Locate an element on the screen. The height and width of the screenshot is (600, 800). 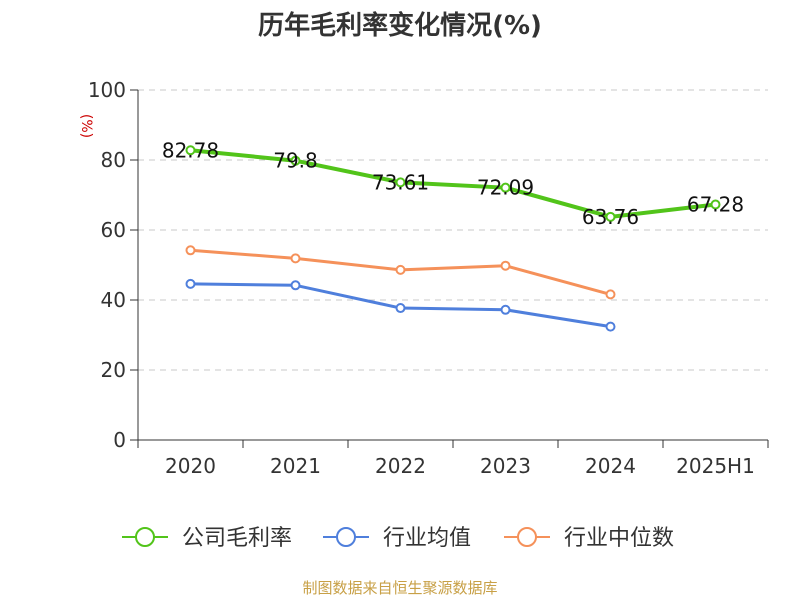
data-label: 67.28 is located at coordinates (715, 205).